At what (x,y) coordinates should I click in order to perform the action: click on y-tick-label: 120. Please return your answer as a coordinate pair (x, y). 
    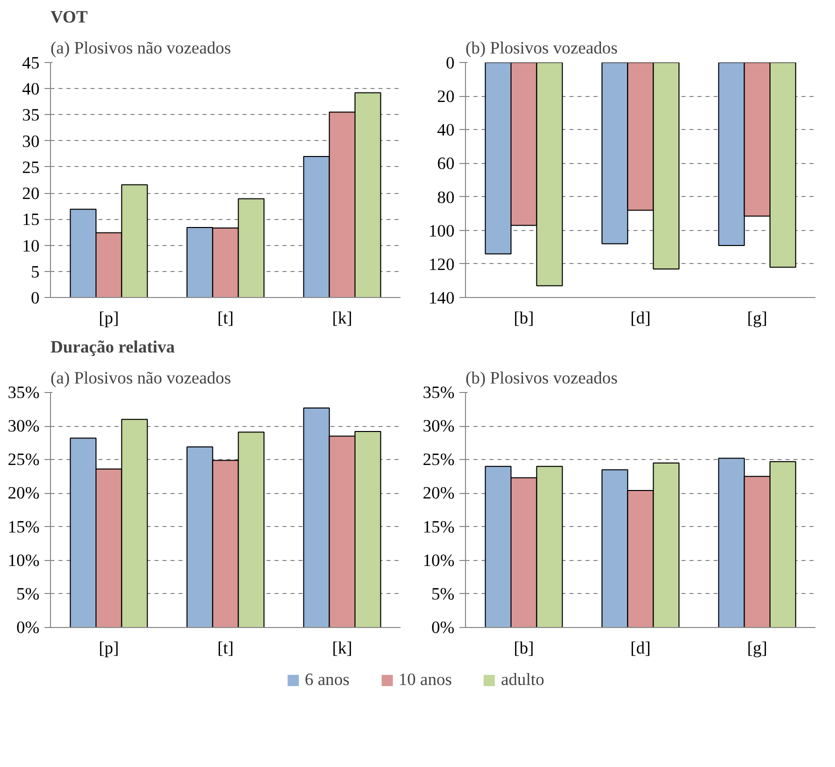
    Looking at the image, I should click on (441, 264).